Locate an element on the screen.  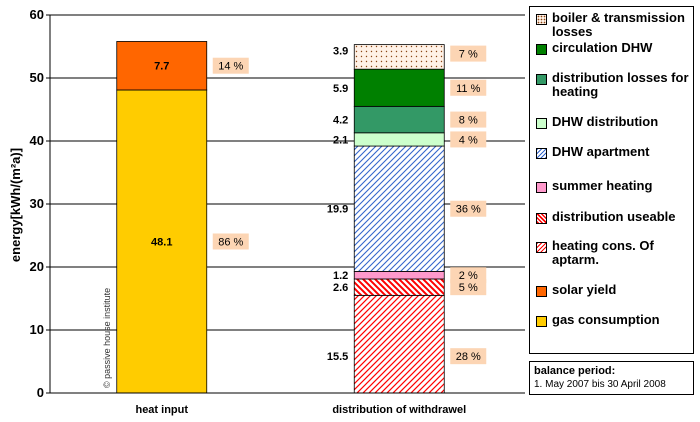
percent-label-bg-distribution-of-withdrawel-boiler-transmission-losses is located at coordinates (468, 53).